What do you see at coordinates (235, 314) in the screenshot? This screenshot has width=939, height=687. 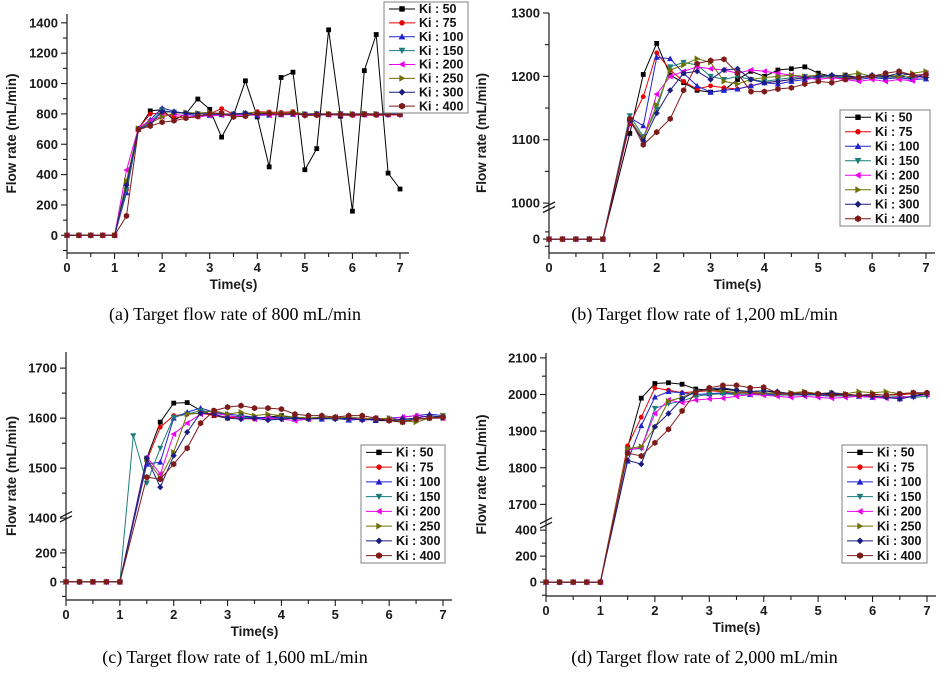 I see `caption-a: (a) Target flow rate of 800 mL/min` at bounding box center [235, 314].